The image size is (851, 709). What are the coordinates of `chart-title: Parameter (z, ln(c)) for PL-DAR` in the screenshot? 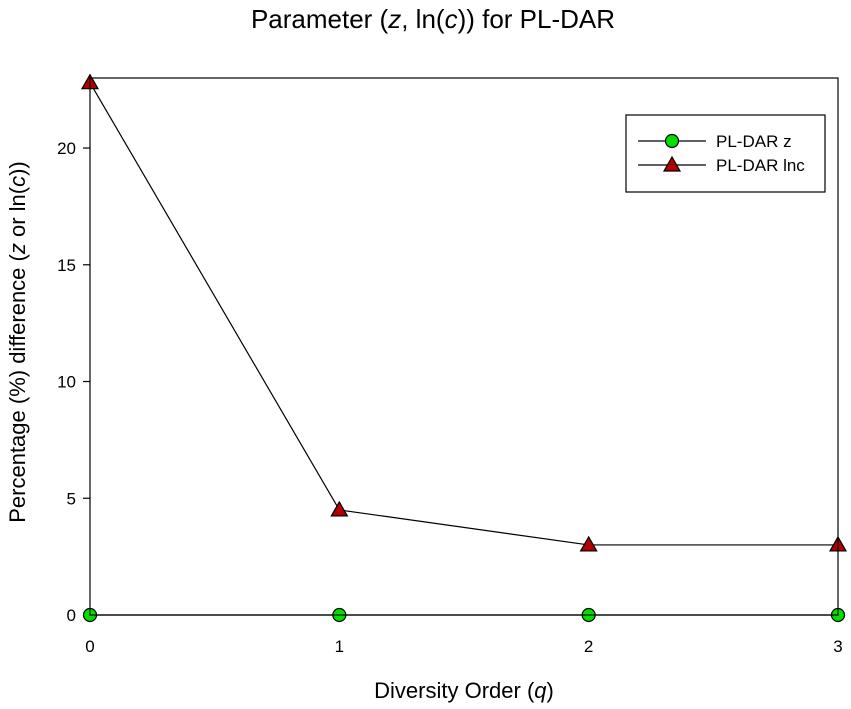 It's located at (433, 19).